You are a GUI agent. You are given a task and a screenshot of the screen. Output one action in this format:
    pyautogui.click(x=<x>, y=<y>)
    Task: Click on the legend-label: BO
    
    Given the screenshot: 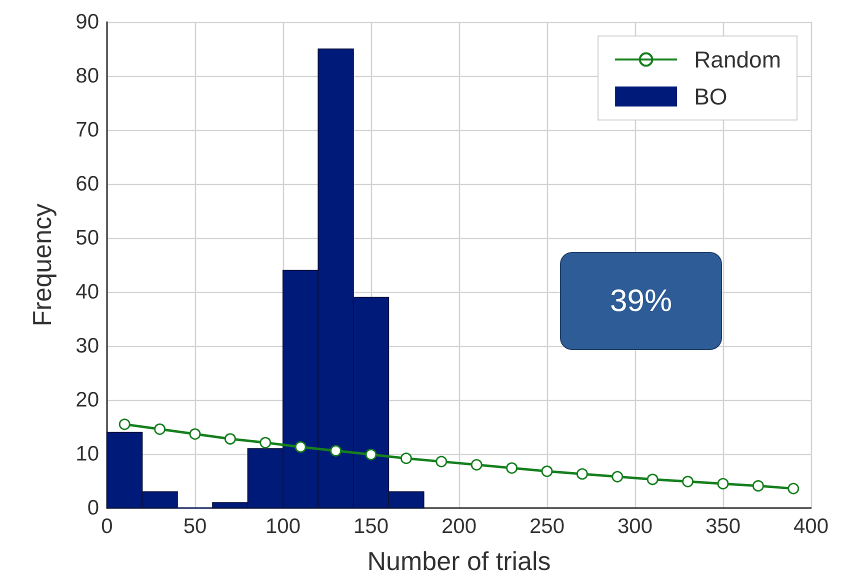 What is the action you would take?
    pyautogui.click(x=711, y=97)
    